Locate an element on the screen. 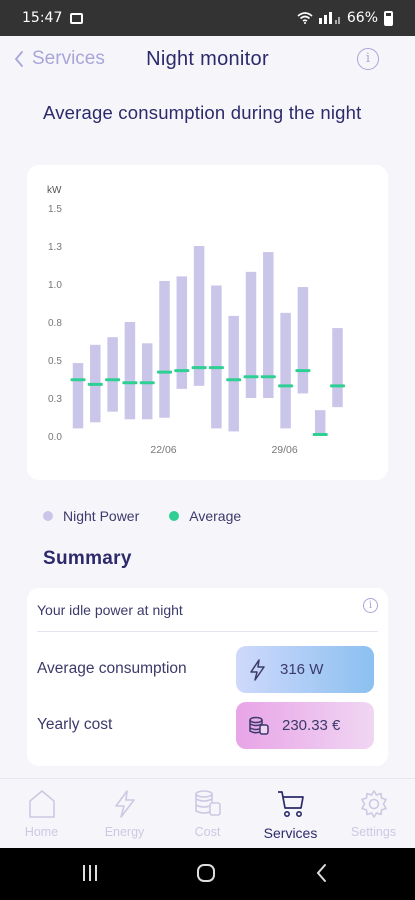 The width and height of the screenshot is (415, 900). y-tick-label: 1.5 is located at coordinates (55, 209).